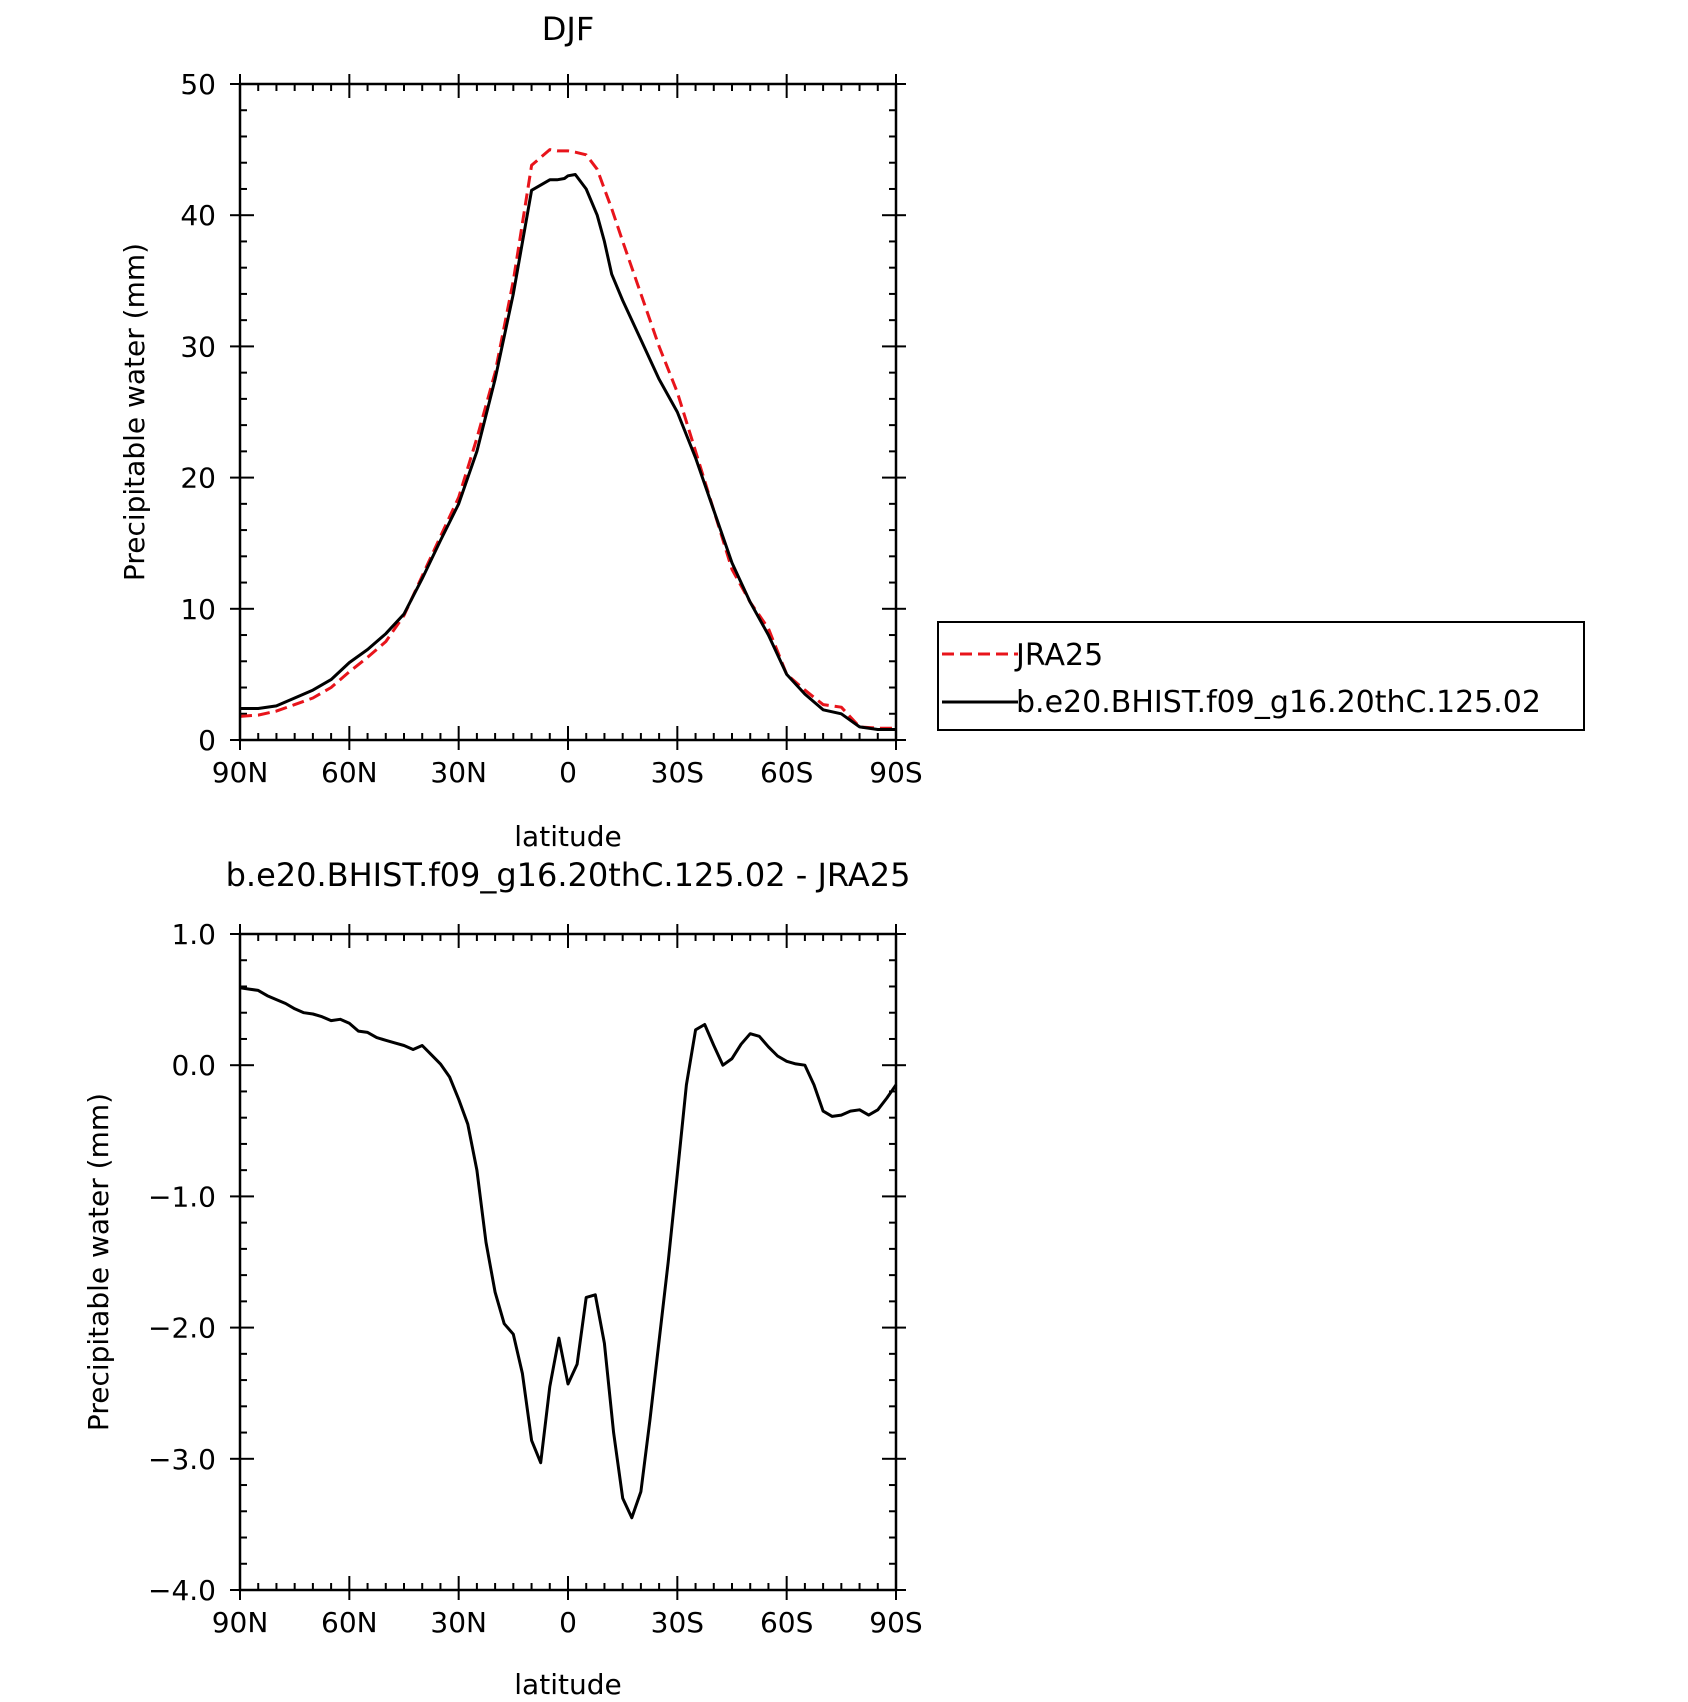  I want to click on bottom-x-tick-label: 90S, so click(895, 1622).